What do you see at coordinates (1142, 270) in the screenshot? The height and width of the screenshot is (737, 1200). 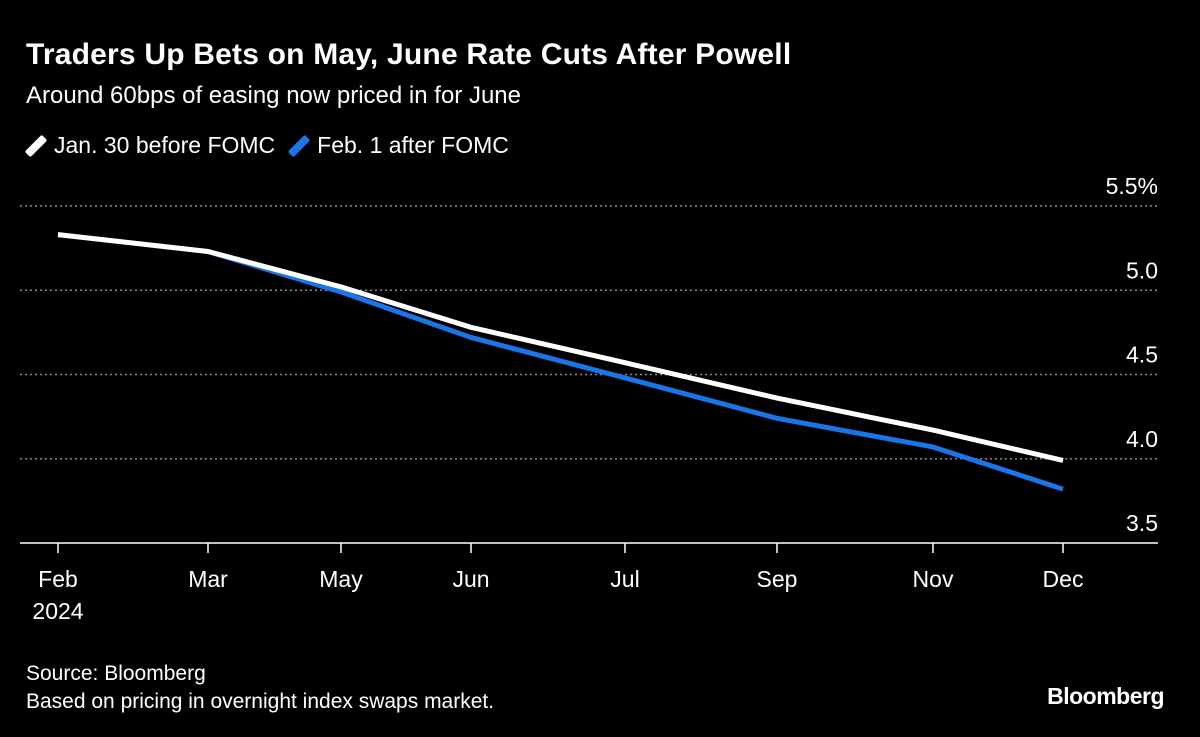 I see `y-tick-label: 5.0` at bounding box center [1142, 270].